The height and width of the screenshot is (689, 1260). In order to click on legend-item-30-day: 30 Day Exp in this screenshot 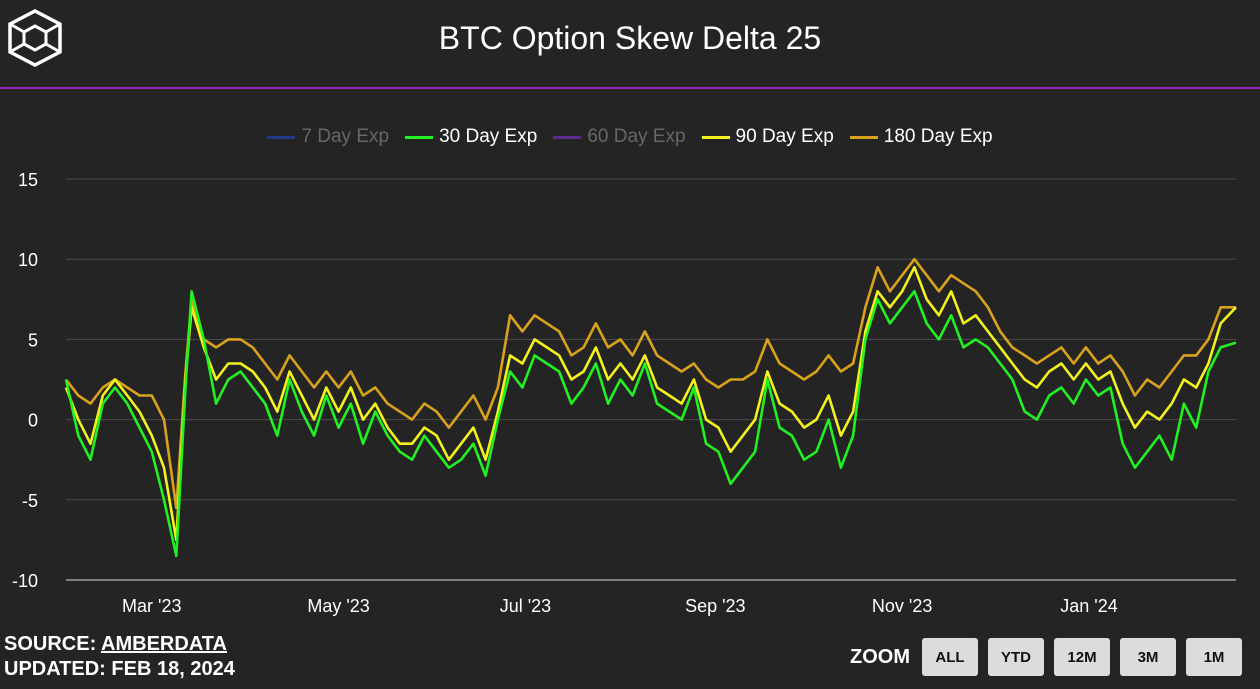, I will do `click(471, 137)`.